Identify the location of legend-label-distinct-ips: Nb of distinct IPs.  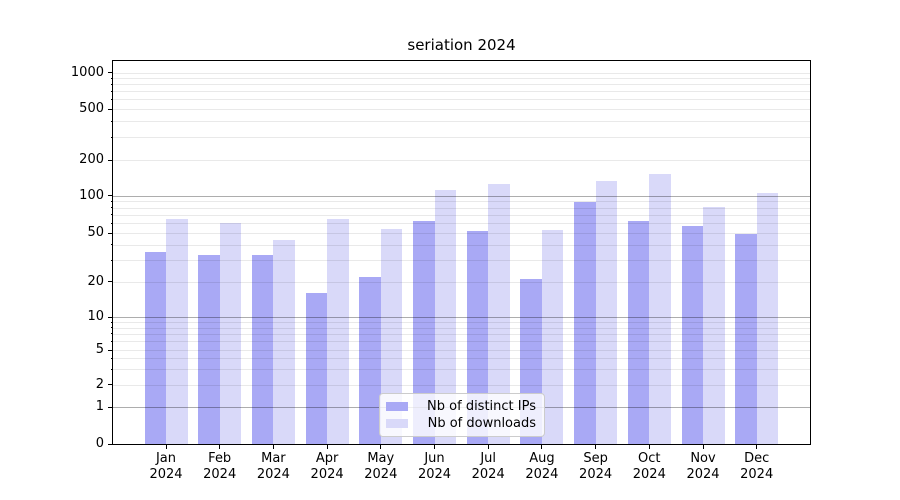
(481, 406).